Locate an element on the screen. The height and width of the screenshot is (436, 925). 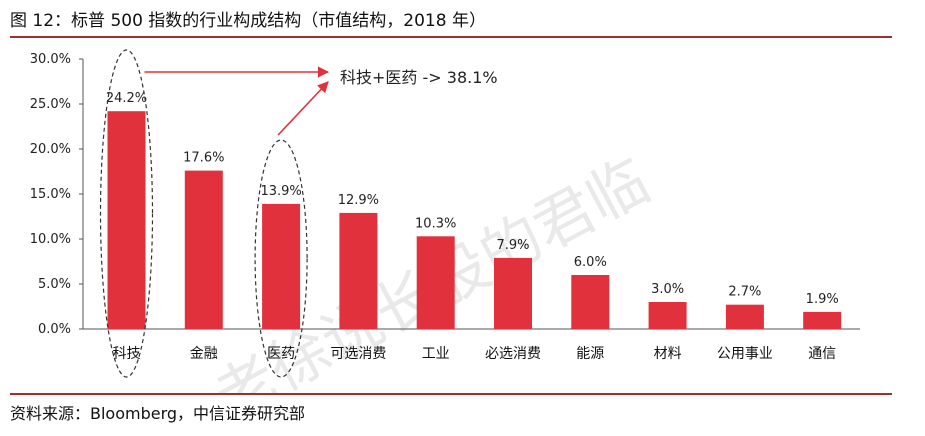
x-tick-label: 必选消费 is located at coordinates (513, 354).